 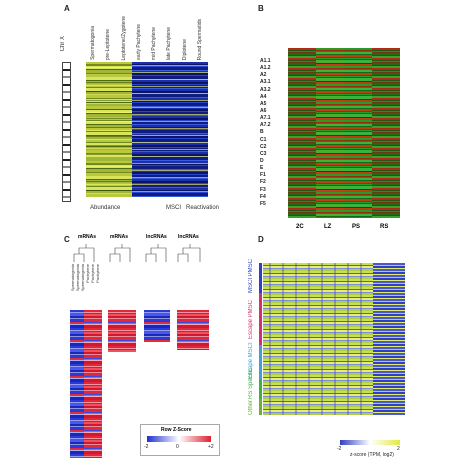 I want to click on row-label: C1, so click(x=263, y=139).